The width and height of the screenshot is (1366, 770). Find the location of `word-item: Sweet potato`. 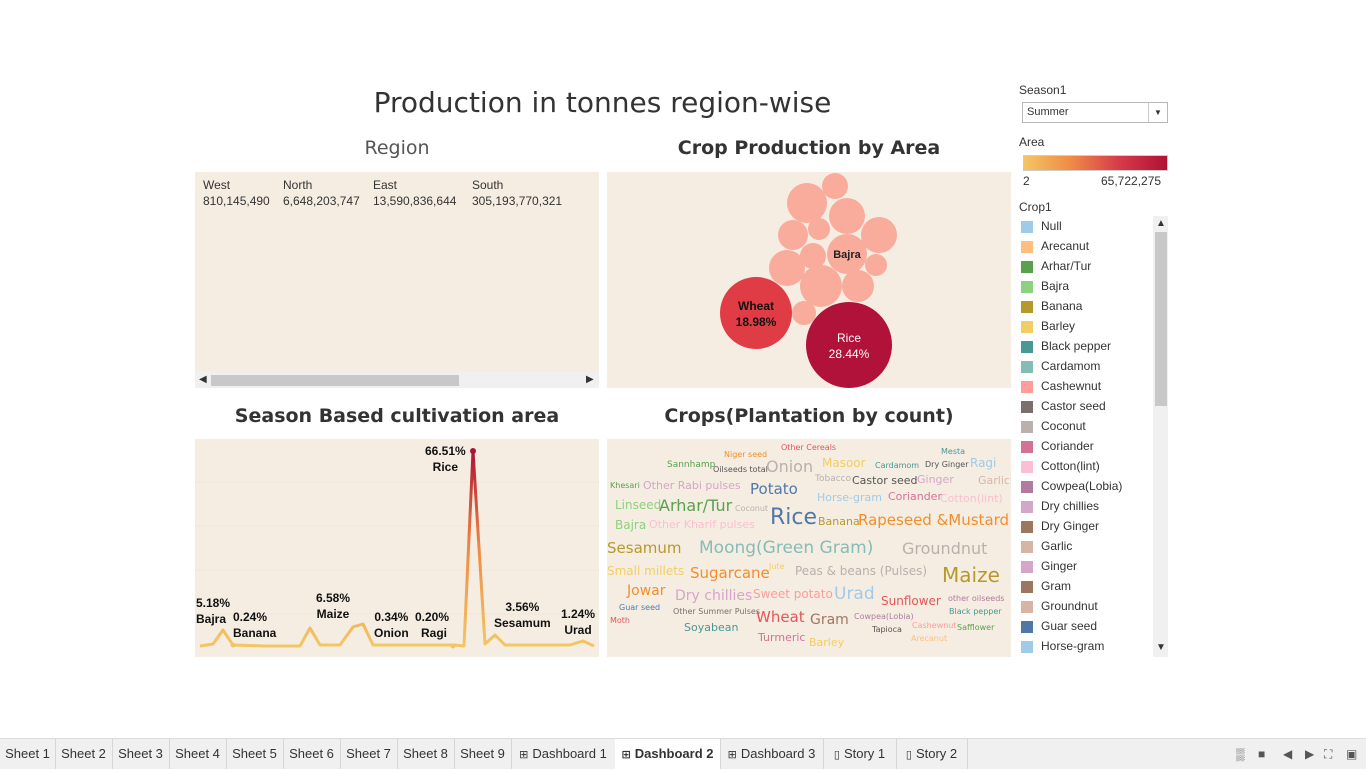

word-item: Sweet potato is located at coordinates (793, 594).